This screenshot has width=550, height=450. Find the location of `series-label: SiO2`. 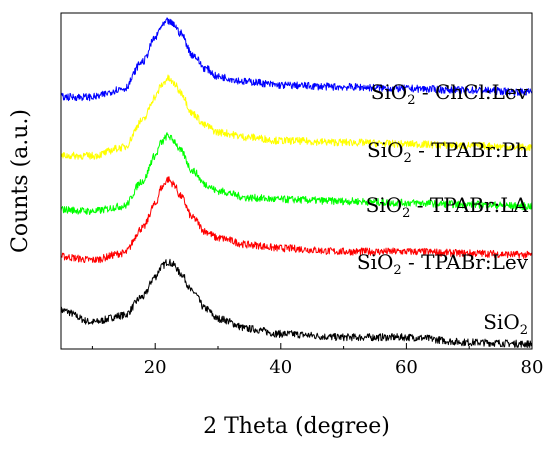

series-label: SiO2 is located at coordinates (505, 324).